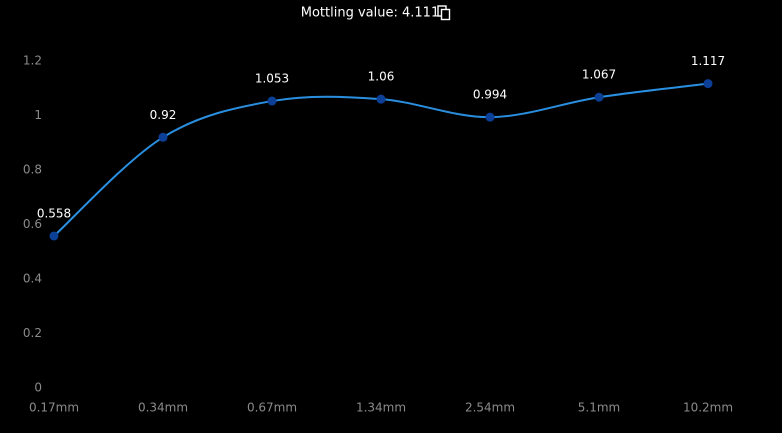 The height and width of the screenshot is (433, 782). Describe the element at coordinates (32, 170) in the screenshot. I see `y-tick-label: 0.8` at that location.